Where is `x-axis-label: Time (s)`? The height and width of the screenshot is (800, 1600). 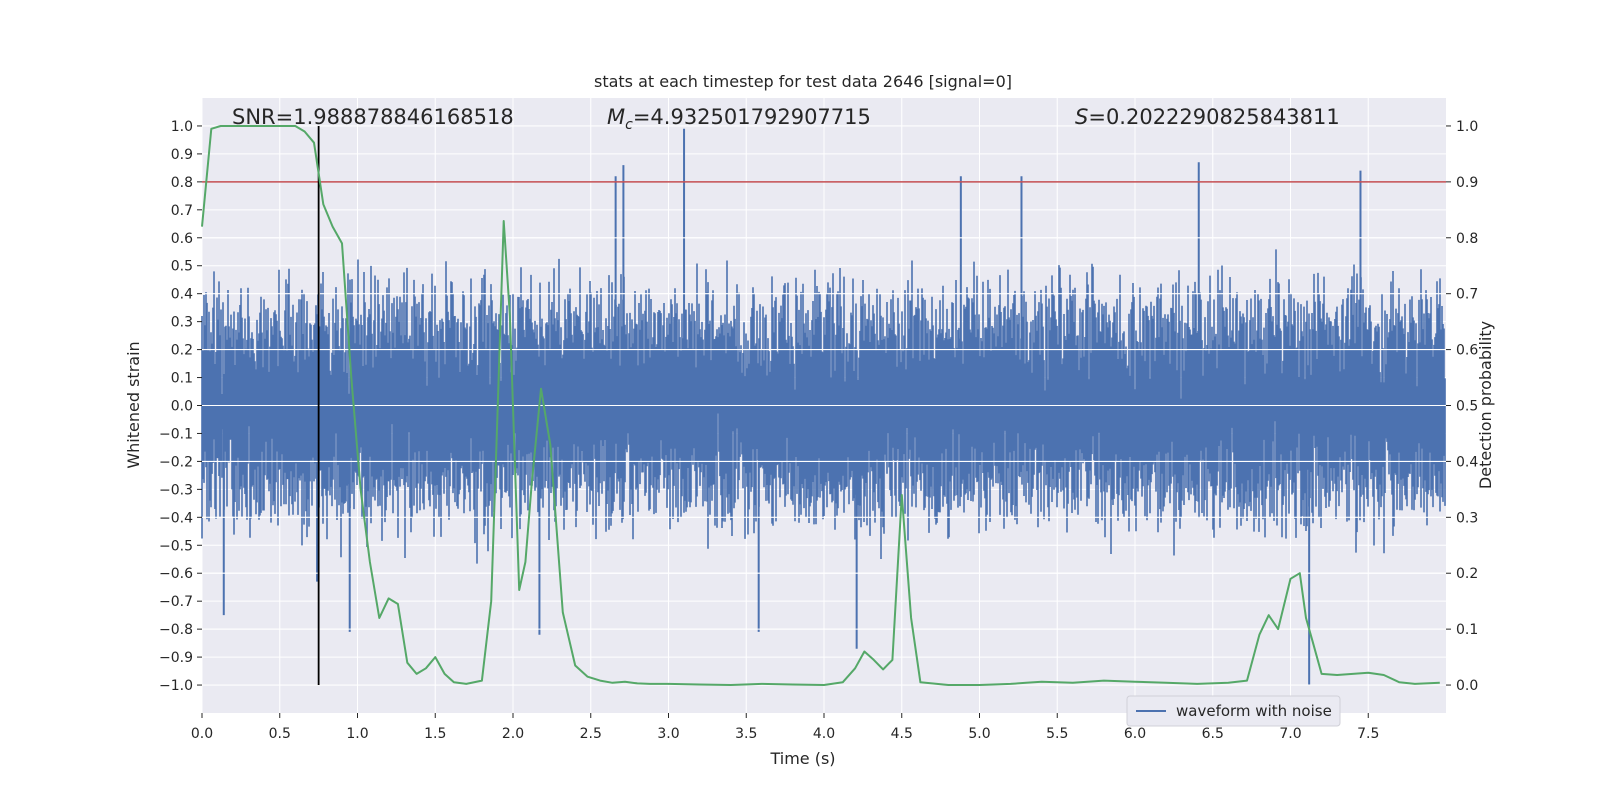 x-axis-label: Time (s) is located at coordinates (802, 758).